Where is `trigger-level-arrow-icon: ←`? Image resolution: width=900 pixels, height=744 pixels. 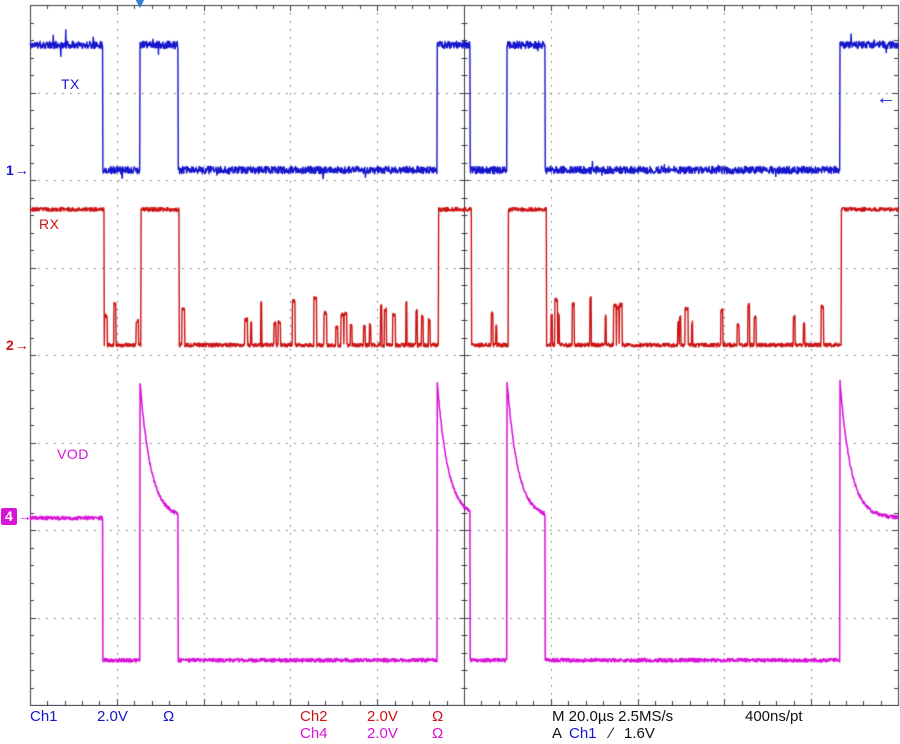 trigger-level-arrow-icon: ← is located at coordinates (886, 98).